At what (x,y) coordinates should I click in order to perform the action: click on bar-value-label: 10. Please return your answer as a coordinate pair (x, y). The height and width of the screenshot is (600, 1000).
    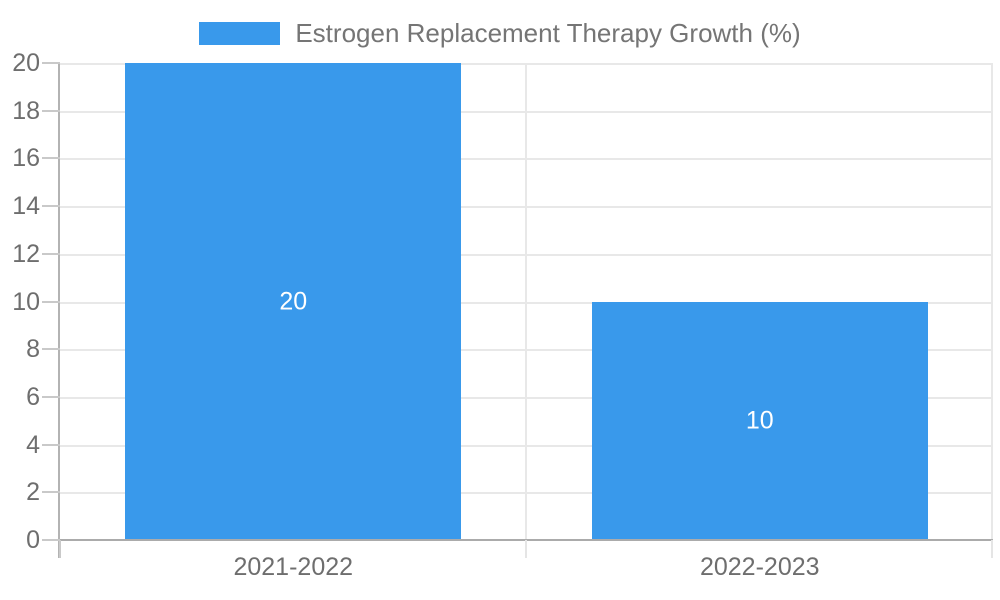
    Looking at the image, I should click on (759, 420).